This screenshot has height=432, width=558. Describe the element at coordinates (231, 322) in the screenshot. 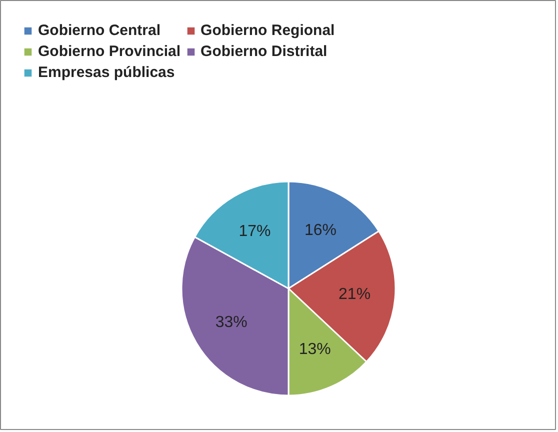

I see `data-label: 33%` at that location.